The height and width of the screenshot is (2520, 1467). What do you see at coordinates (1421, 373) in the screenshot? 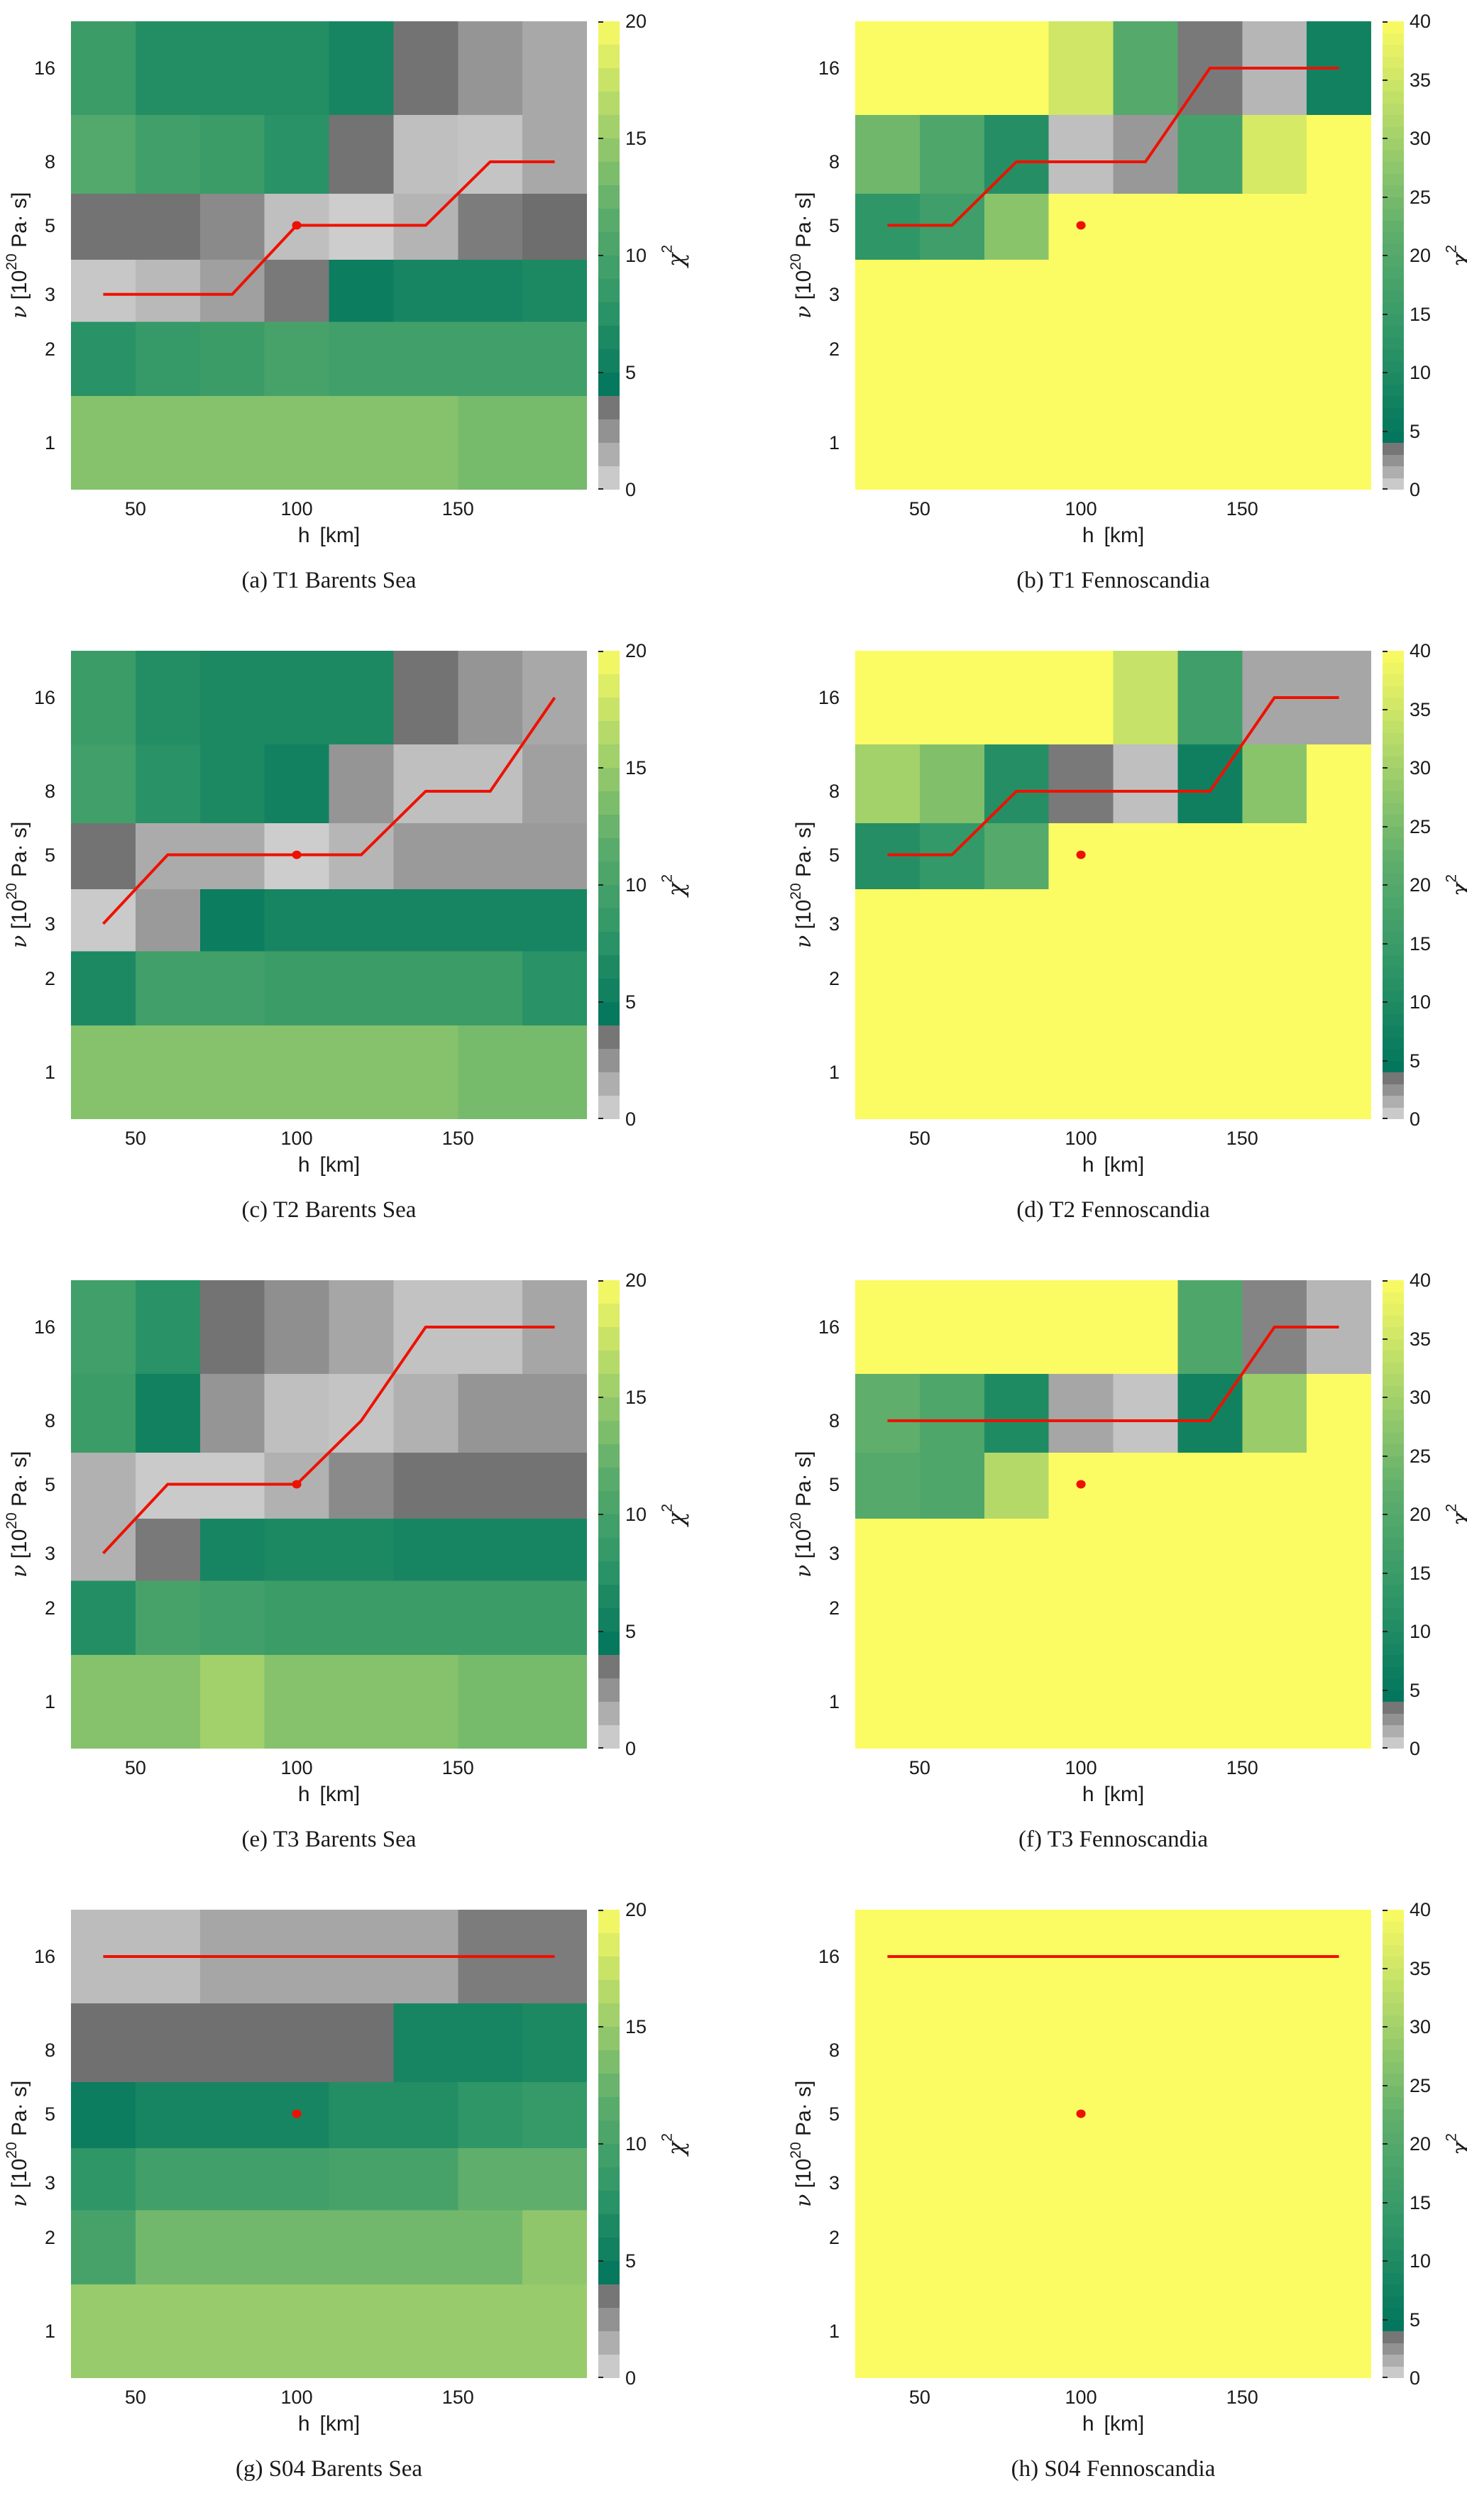
I see `colorbar-tick-label: 10` at bounding box center [1421, 373].